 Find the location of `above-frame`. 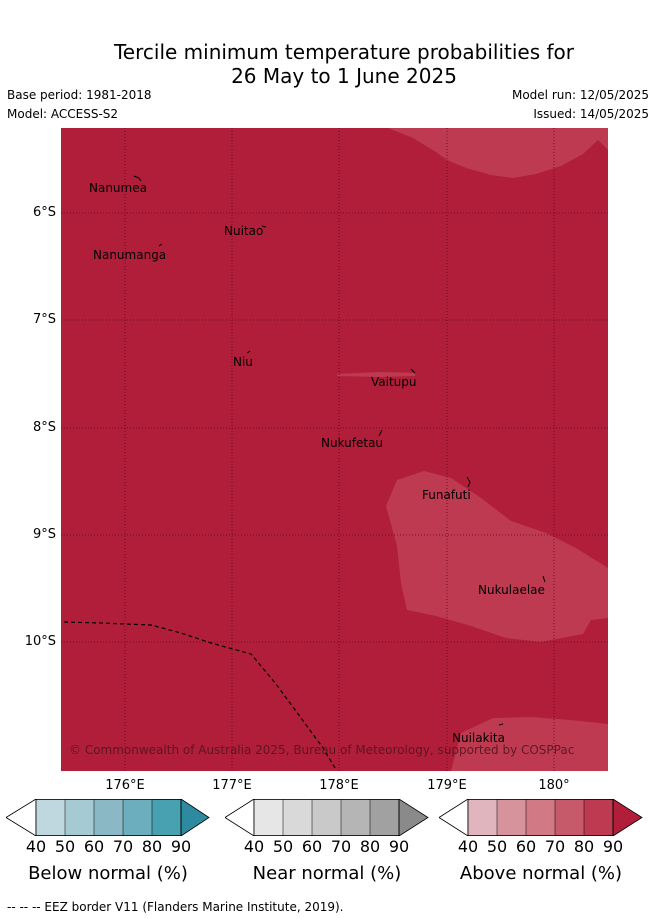

above-frame is located at coordinates (540, 817).